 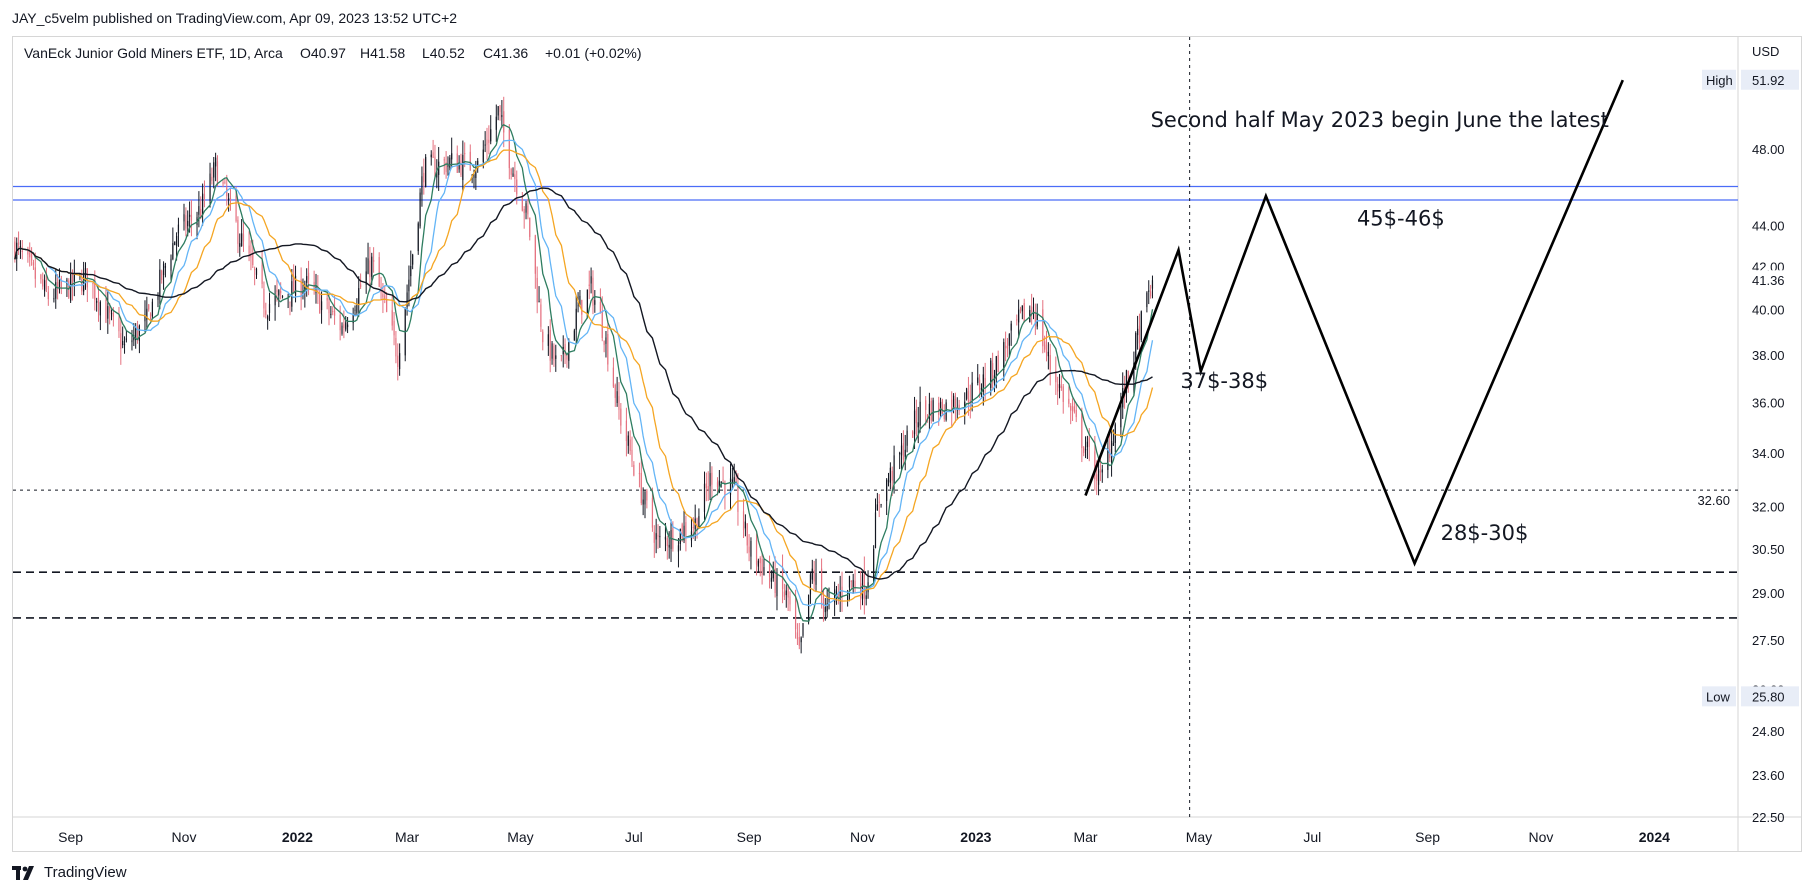 I want to click on tradingview-brand: TradingView, so click(x=69, y=872).